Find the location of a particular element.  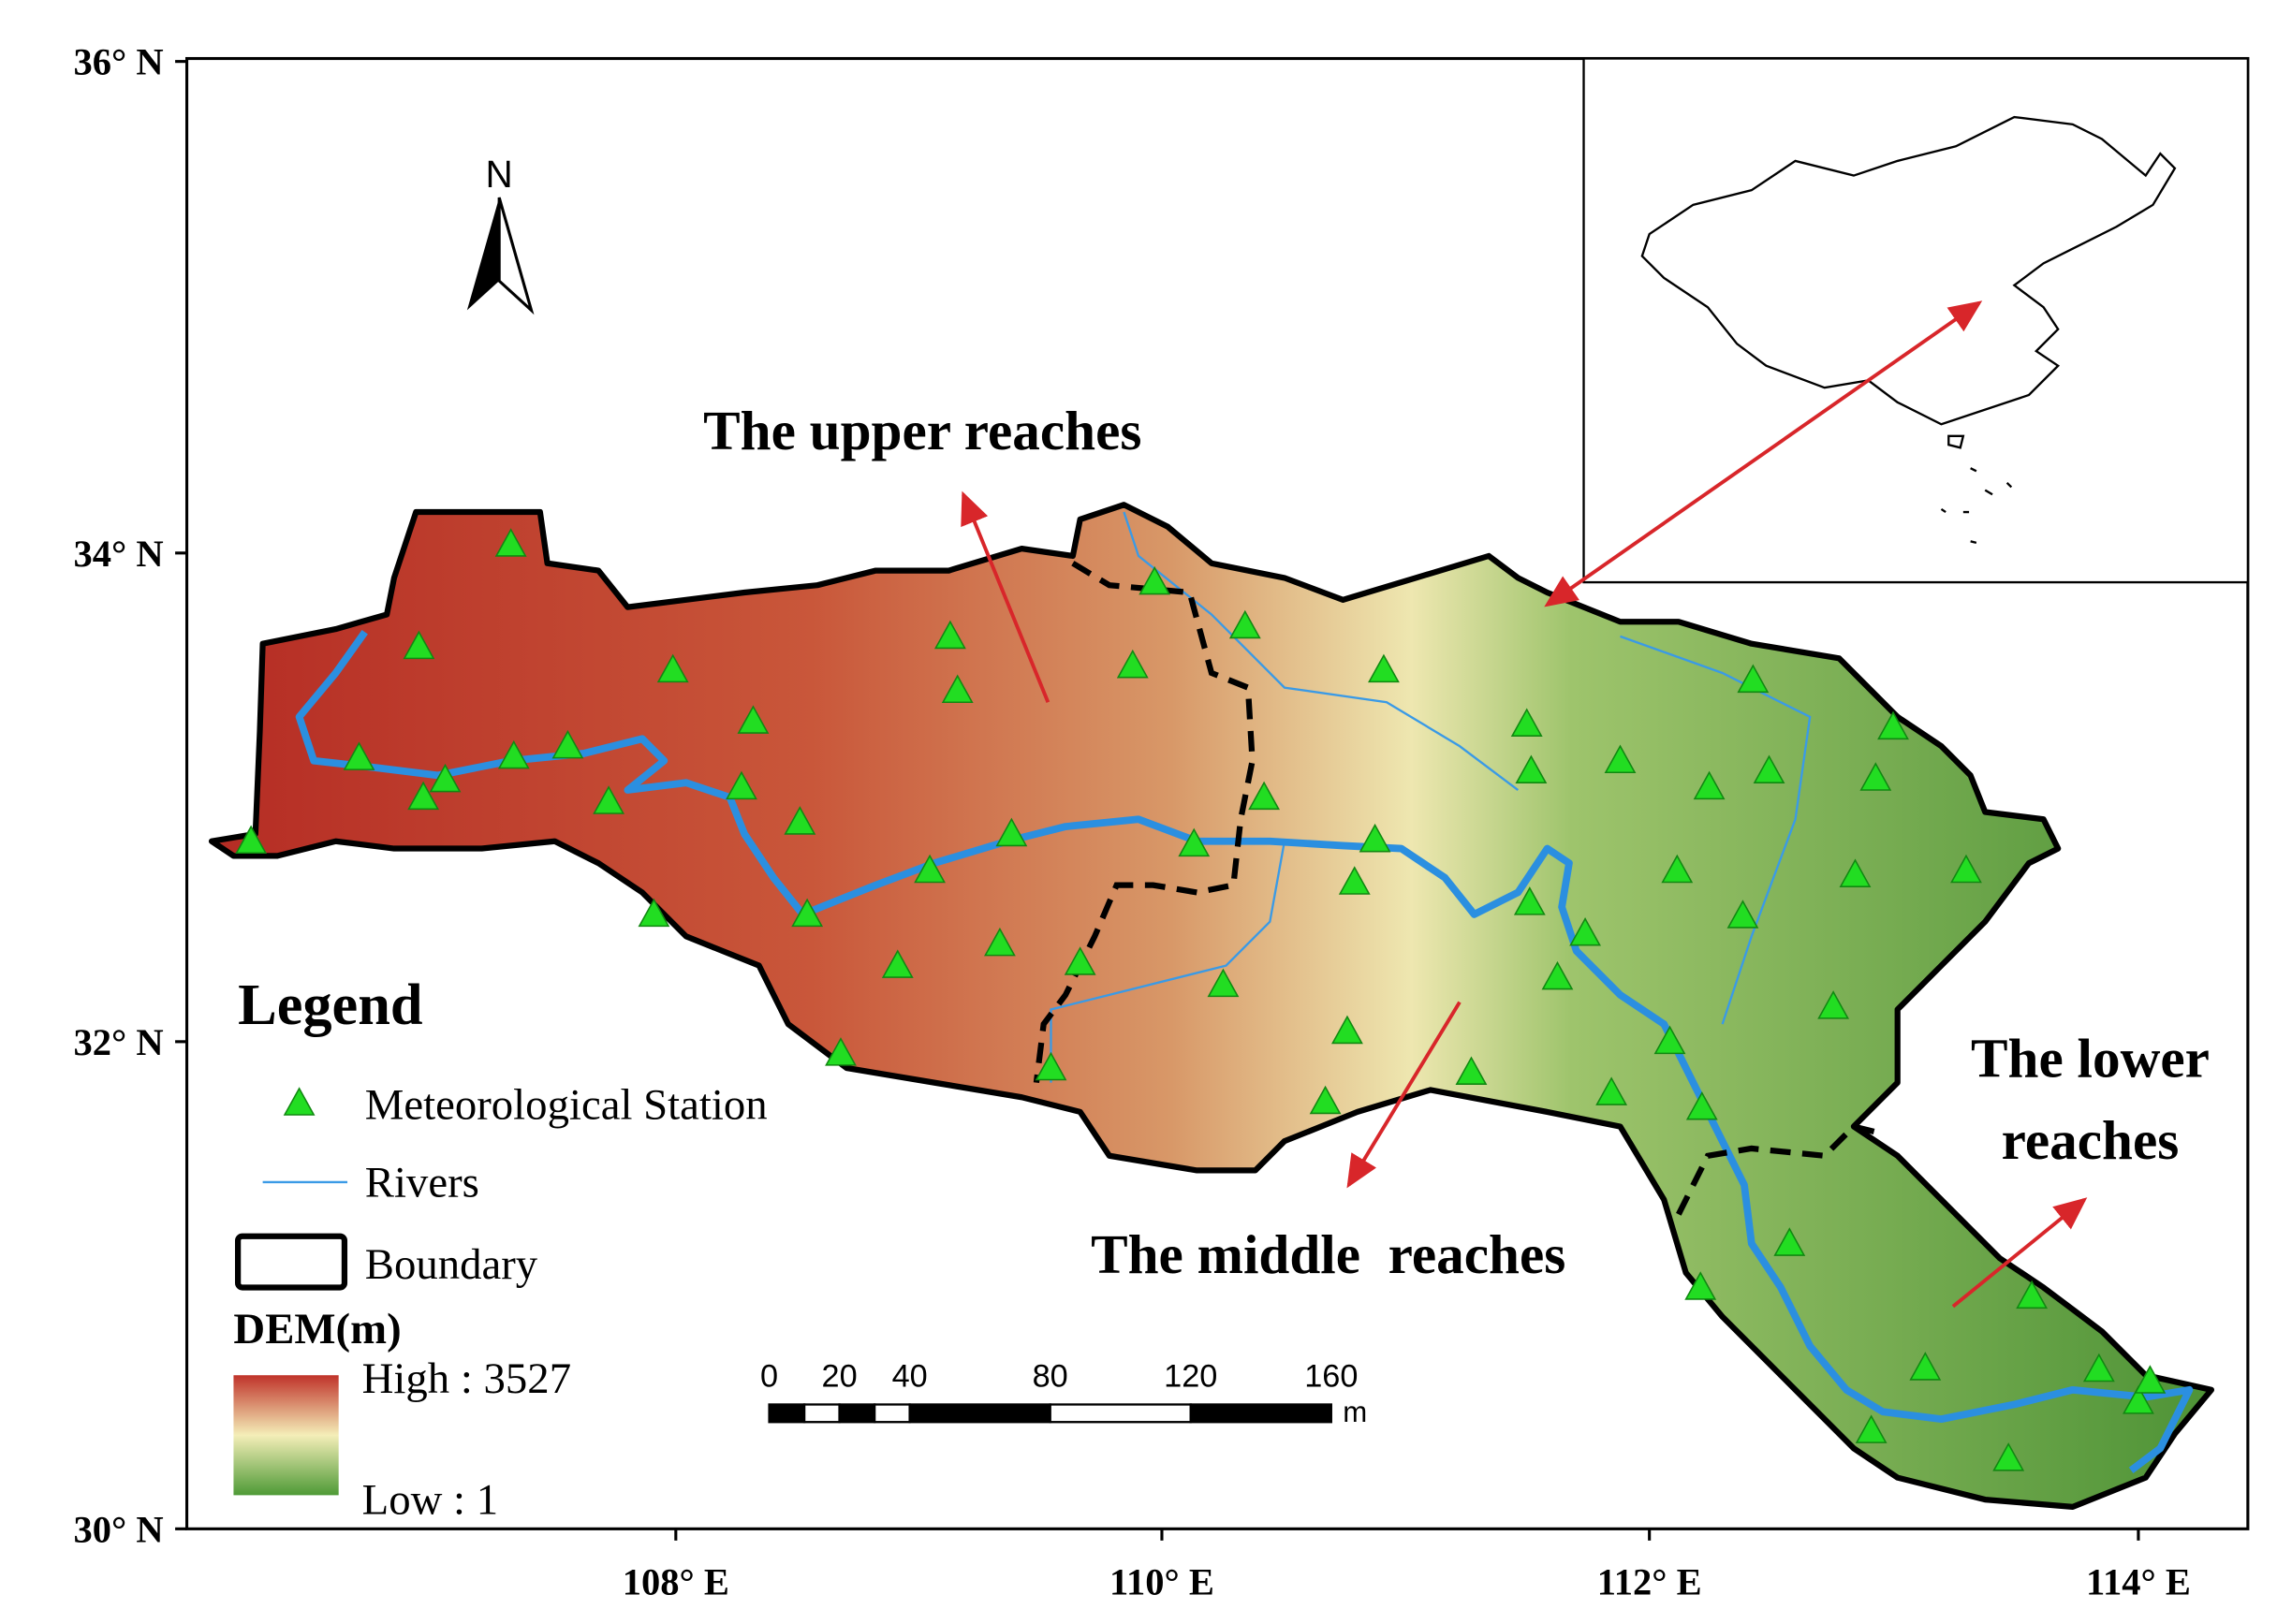

legend-item: Meteorological Station is located at coordinates (566, 1105).